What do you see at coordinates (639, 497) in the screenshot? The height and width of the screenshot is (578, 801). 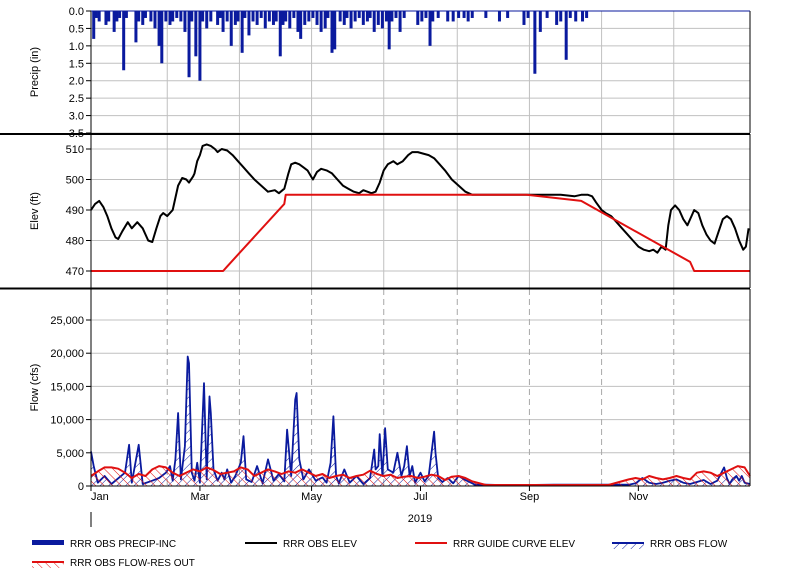 I see `x-tick-label: Nov` at bounding box center [639, 497].